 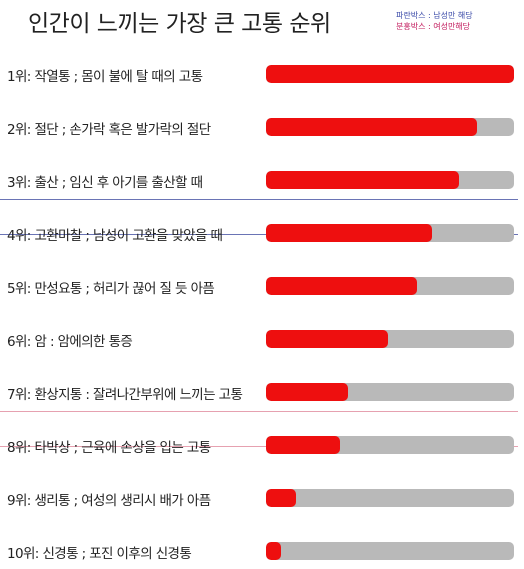 I want to click on bar-row: 6위: 암 : 암에의한 통증, so click(x=262, y=339).